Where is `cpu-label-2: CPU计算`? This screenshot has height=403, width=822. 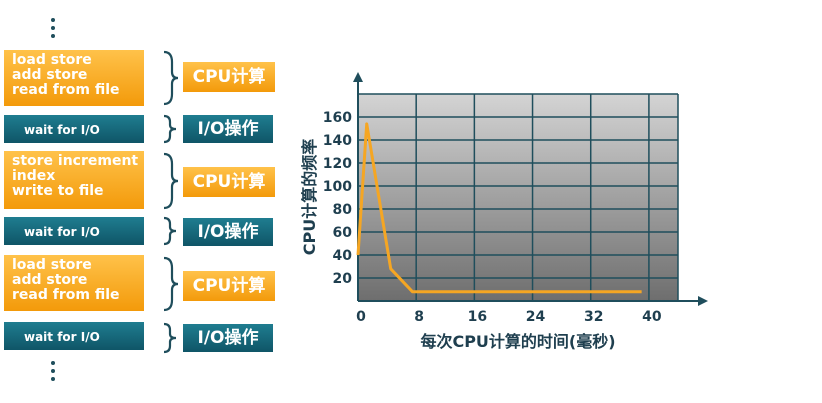 cpu-label-2: CPU计算 is located at coordinates (229, 182).